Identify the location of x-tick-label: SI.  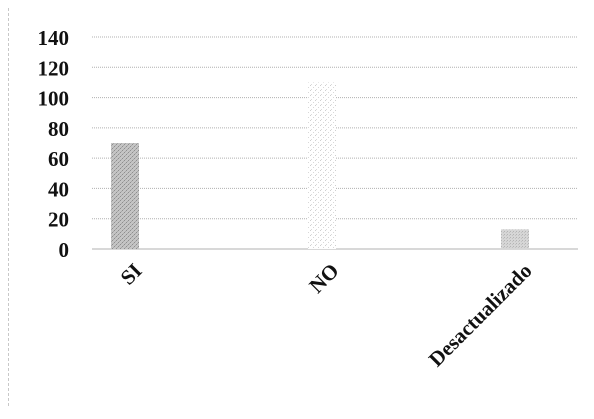
(131, 274).